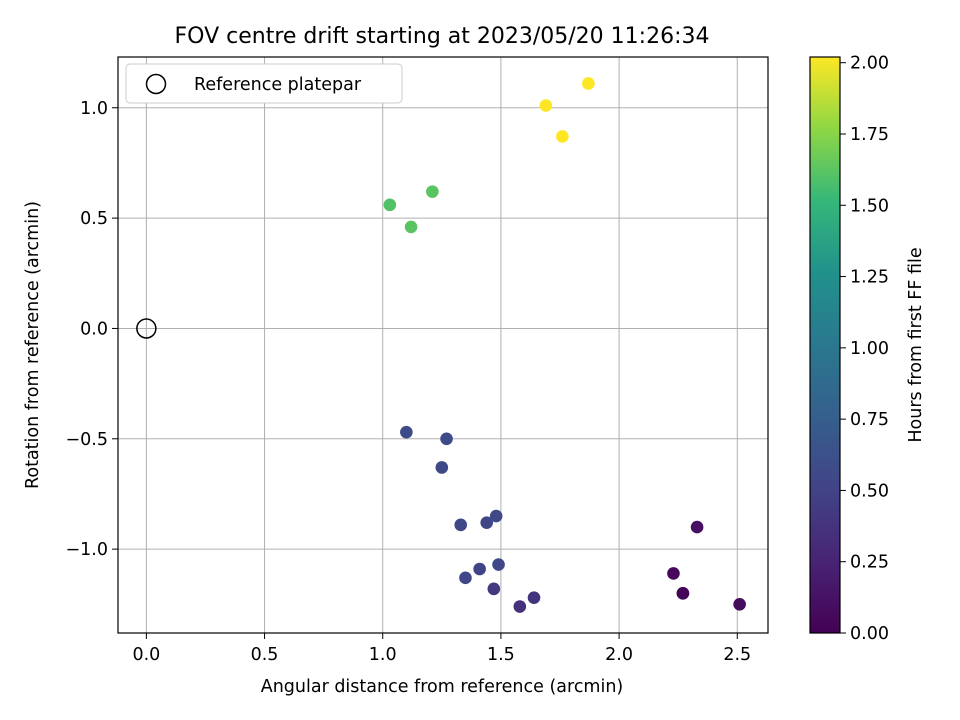 The image size is (960, 720). Describe the element at coordinates (146, 655) in the screenshot. I see `x-tick-label: 0.0` at that location.